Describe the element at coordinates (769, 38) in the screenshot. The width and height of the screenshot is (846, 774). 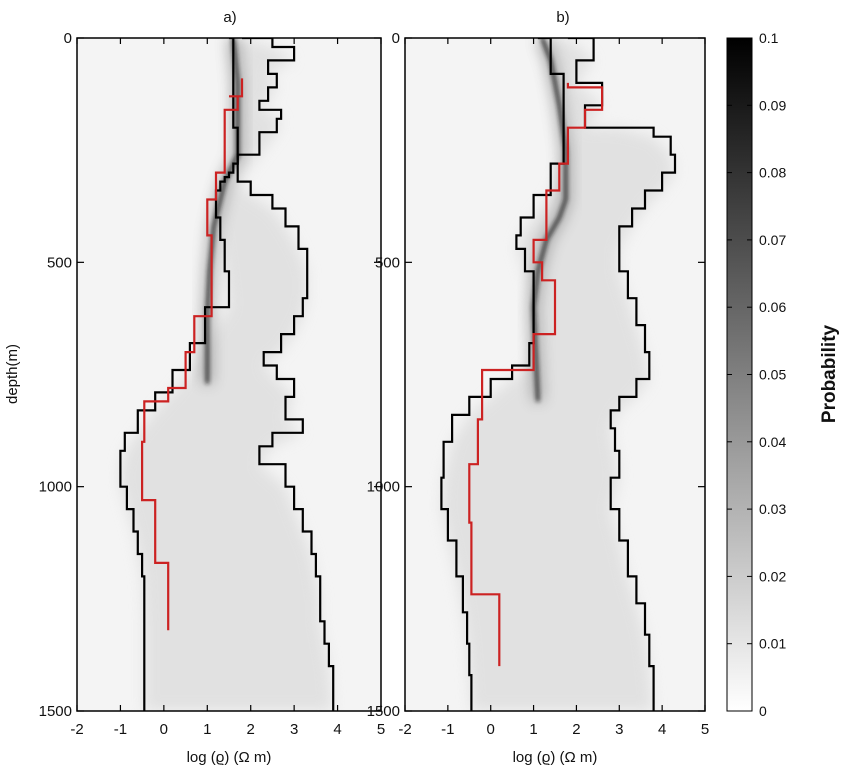
I see `colorbar-tick-label: 0.1` at that location.